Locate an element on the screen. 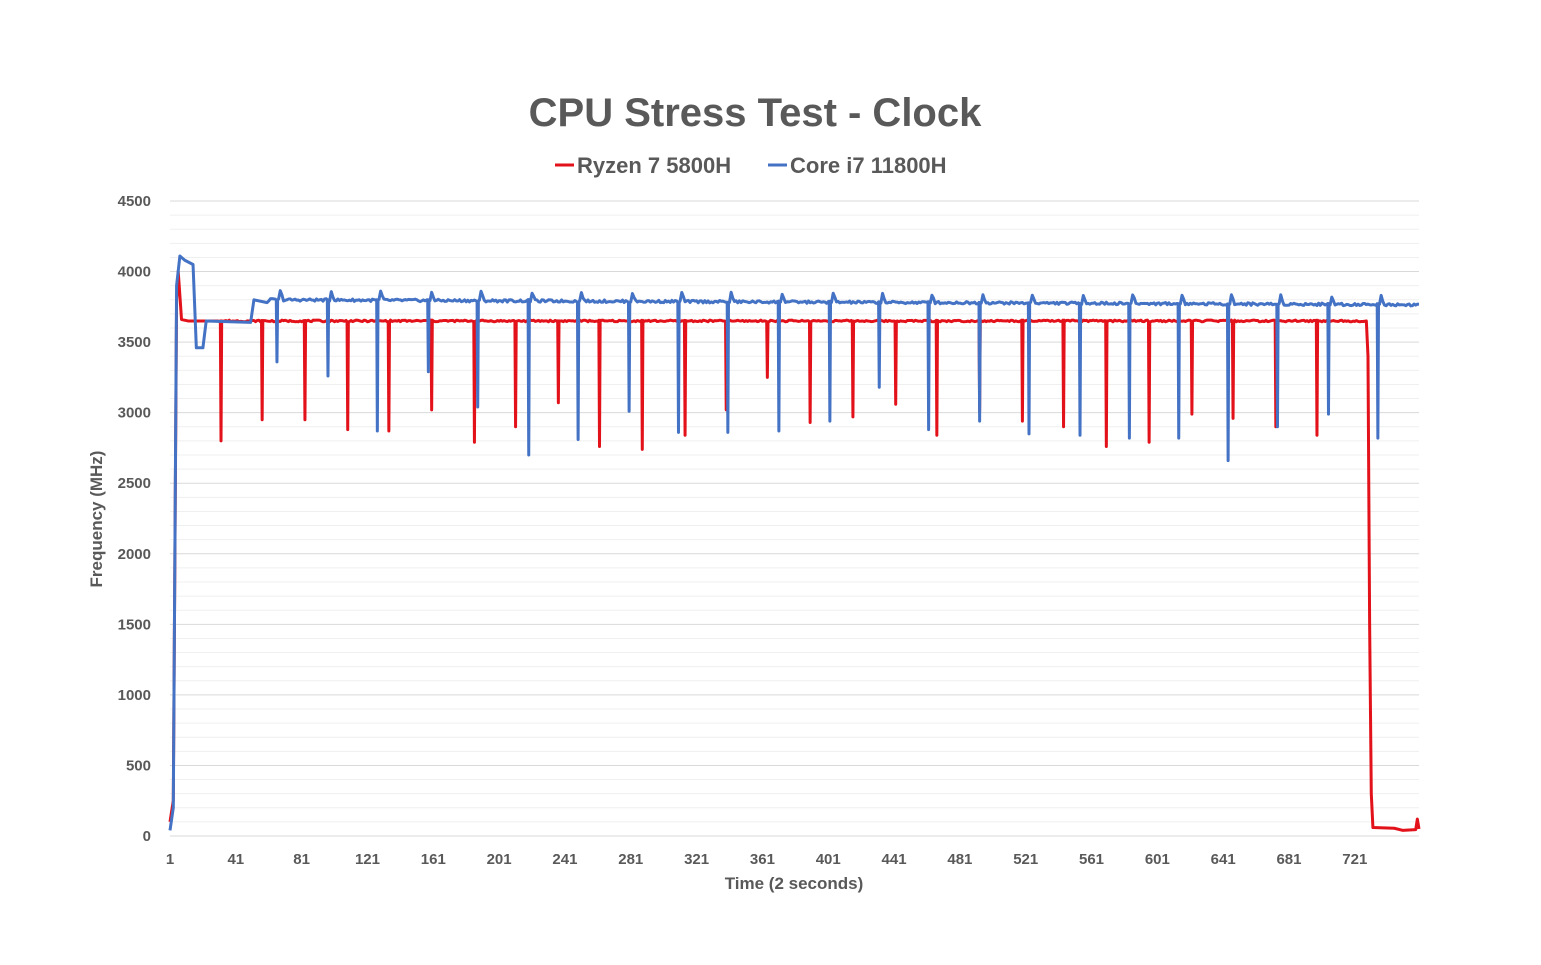  x-tick-label: 521 is located at coordinates (1025, 859).